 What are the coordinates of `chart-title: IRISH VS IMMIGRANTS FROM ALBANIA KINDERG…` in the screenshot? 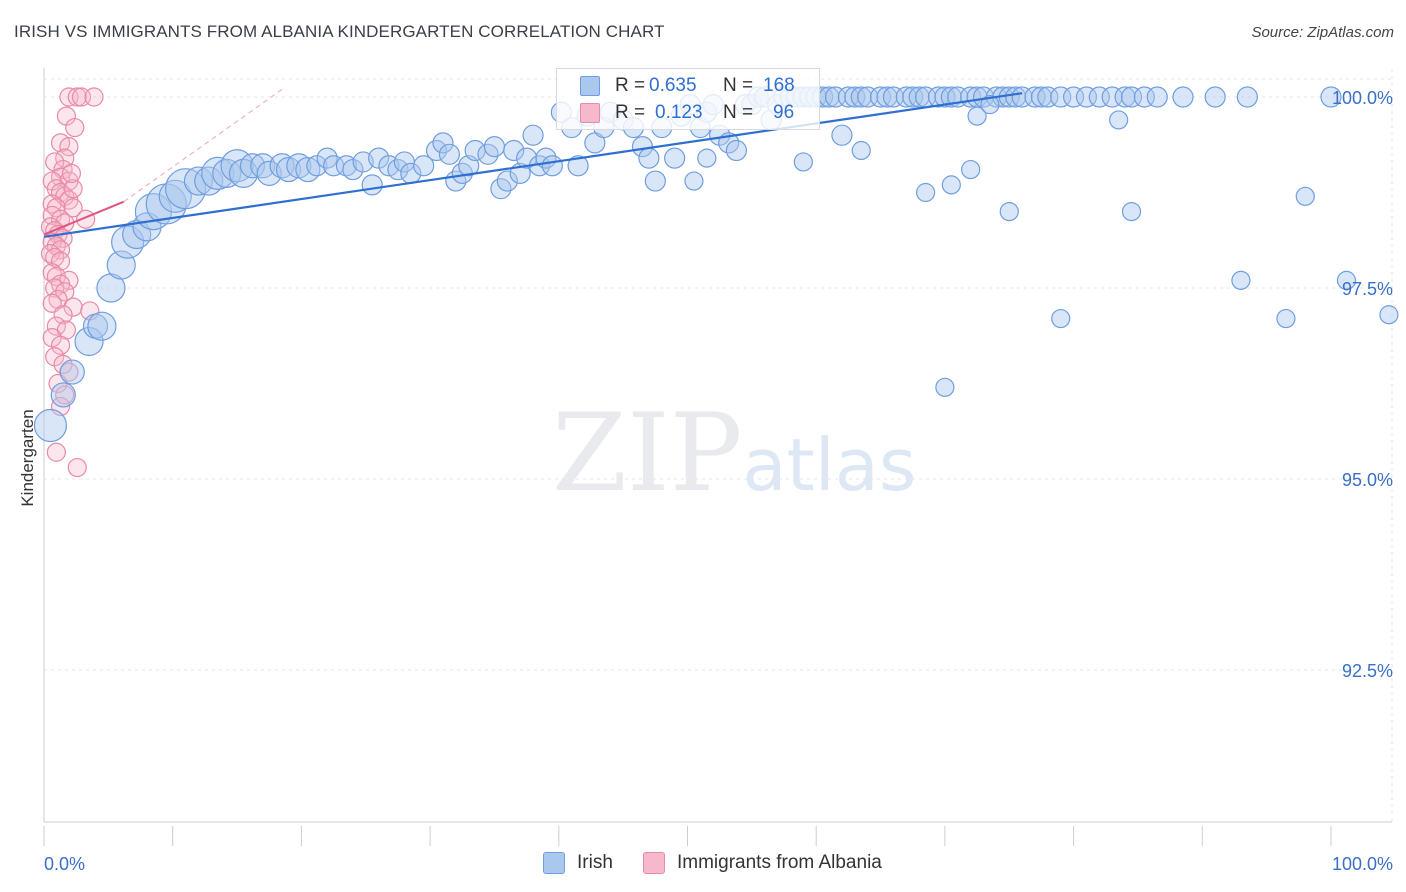 It's located at (339, 31).